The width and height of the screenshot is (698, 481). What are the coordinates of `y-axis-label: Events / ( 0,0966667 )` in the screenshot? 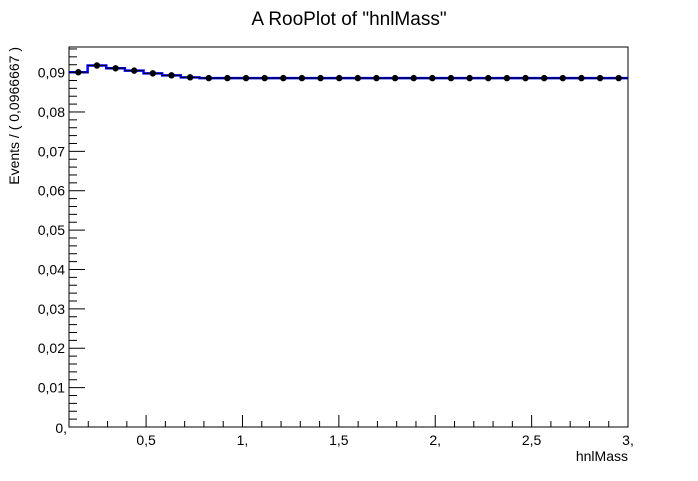 It's located at (14, 116).